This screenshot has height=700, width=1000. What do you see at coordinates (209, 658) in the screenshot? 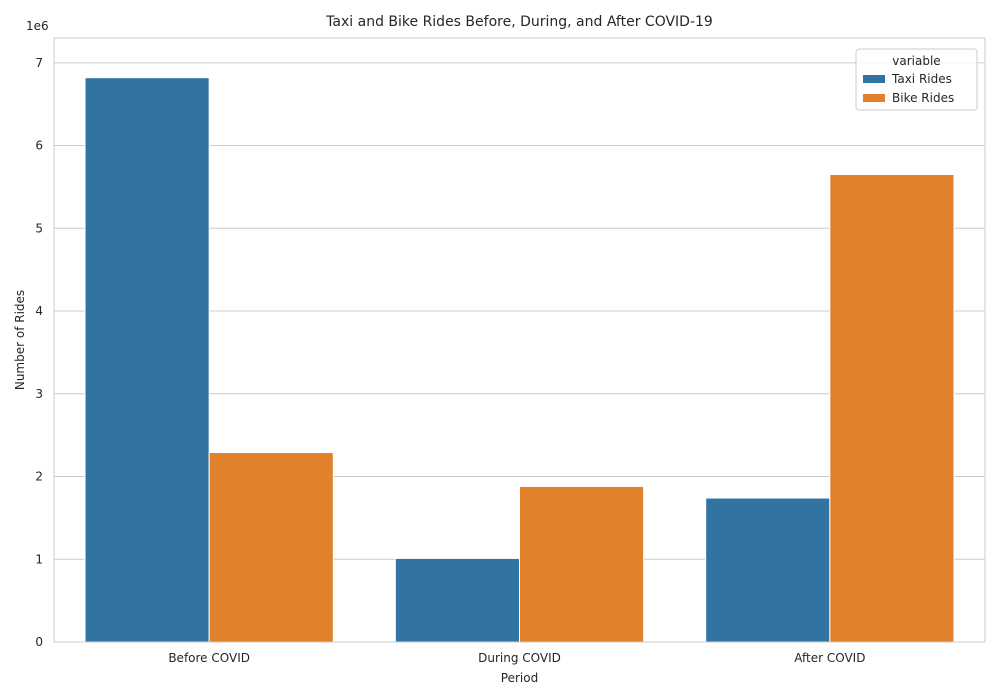
I see `x-tick-label: Before COVID` at bounding box center [209, 658].